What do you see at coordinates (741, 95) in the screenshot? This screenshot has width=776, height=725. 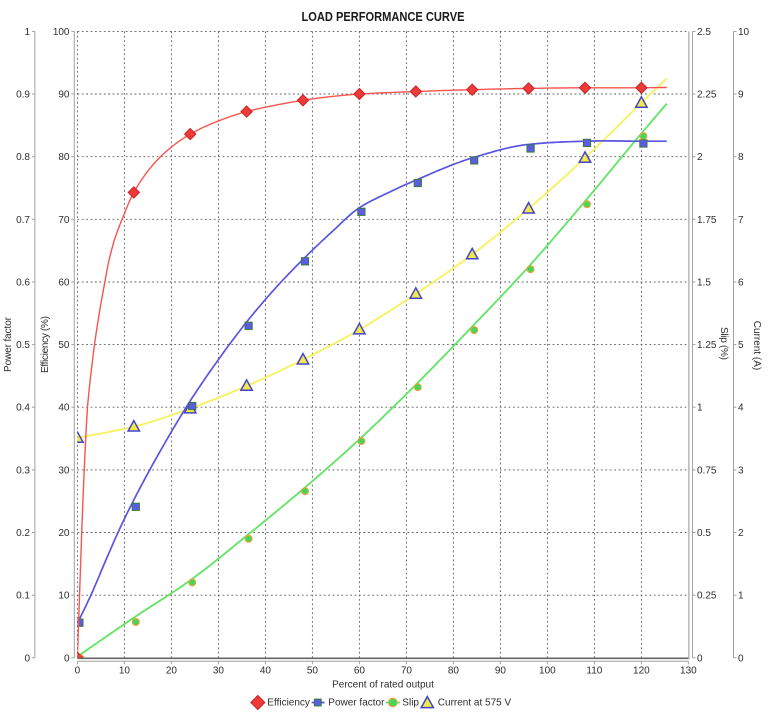 I see `svg-text: 9` at bounding box center [741, 95].